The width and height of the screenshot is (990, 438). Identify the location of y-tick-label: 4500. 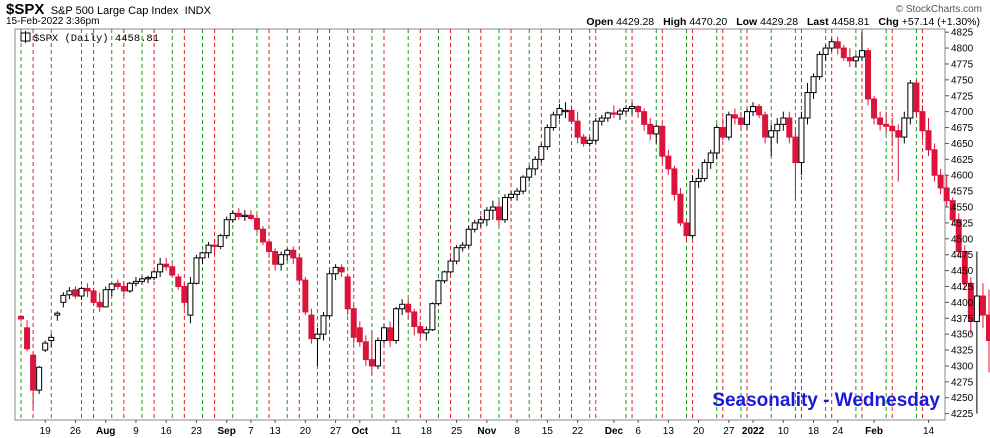
(962, 239).